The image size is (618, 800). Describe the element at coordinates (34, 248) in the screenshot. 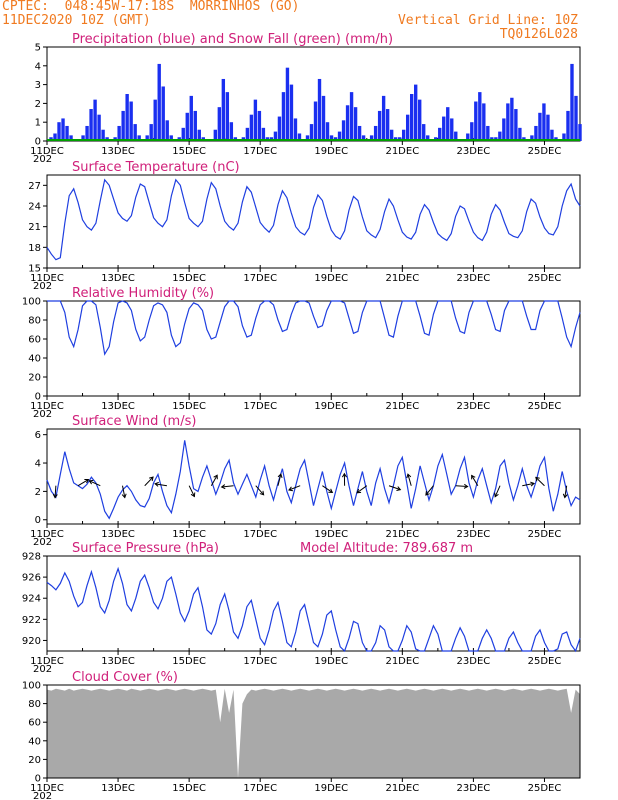

I see `temp-ytick-label: 18` at that location.